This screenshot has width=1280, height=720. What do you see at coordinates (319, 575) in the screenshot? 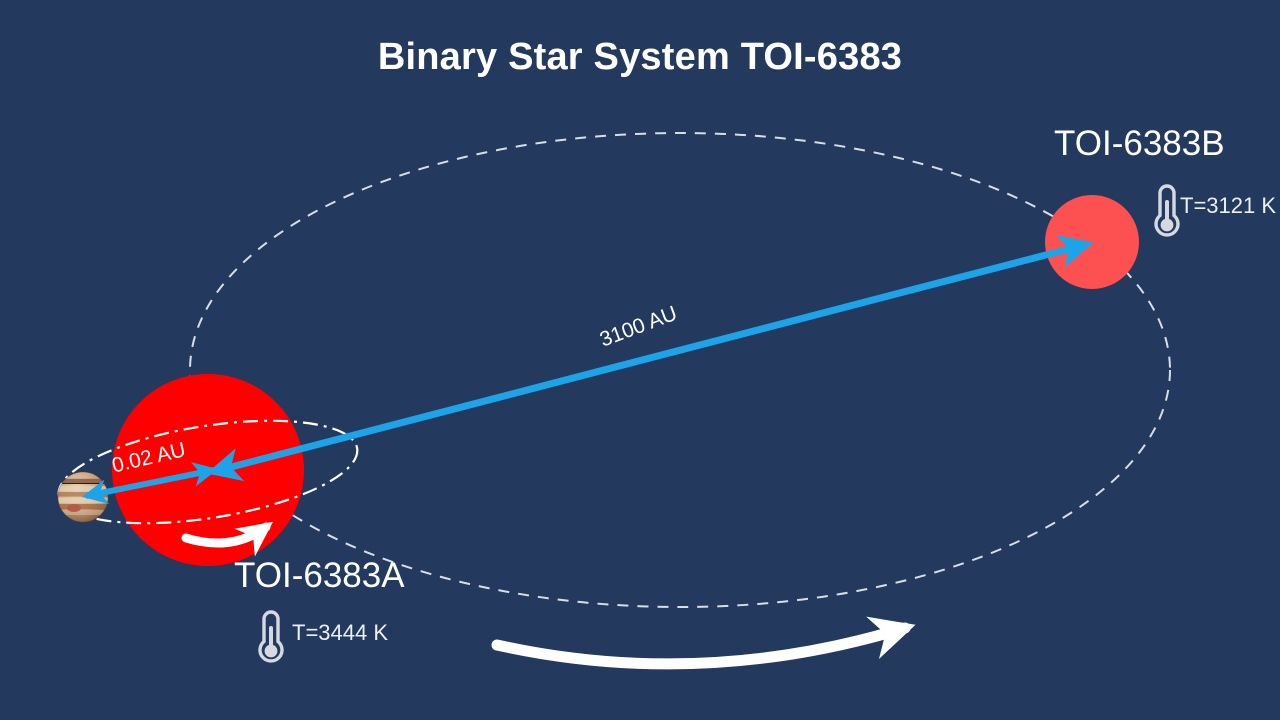
I see `star-label-primary: TOI-6383A` at bounding box center [319, 575].